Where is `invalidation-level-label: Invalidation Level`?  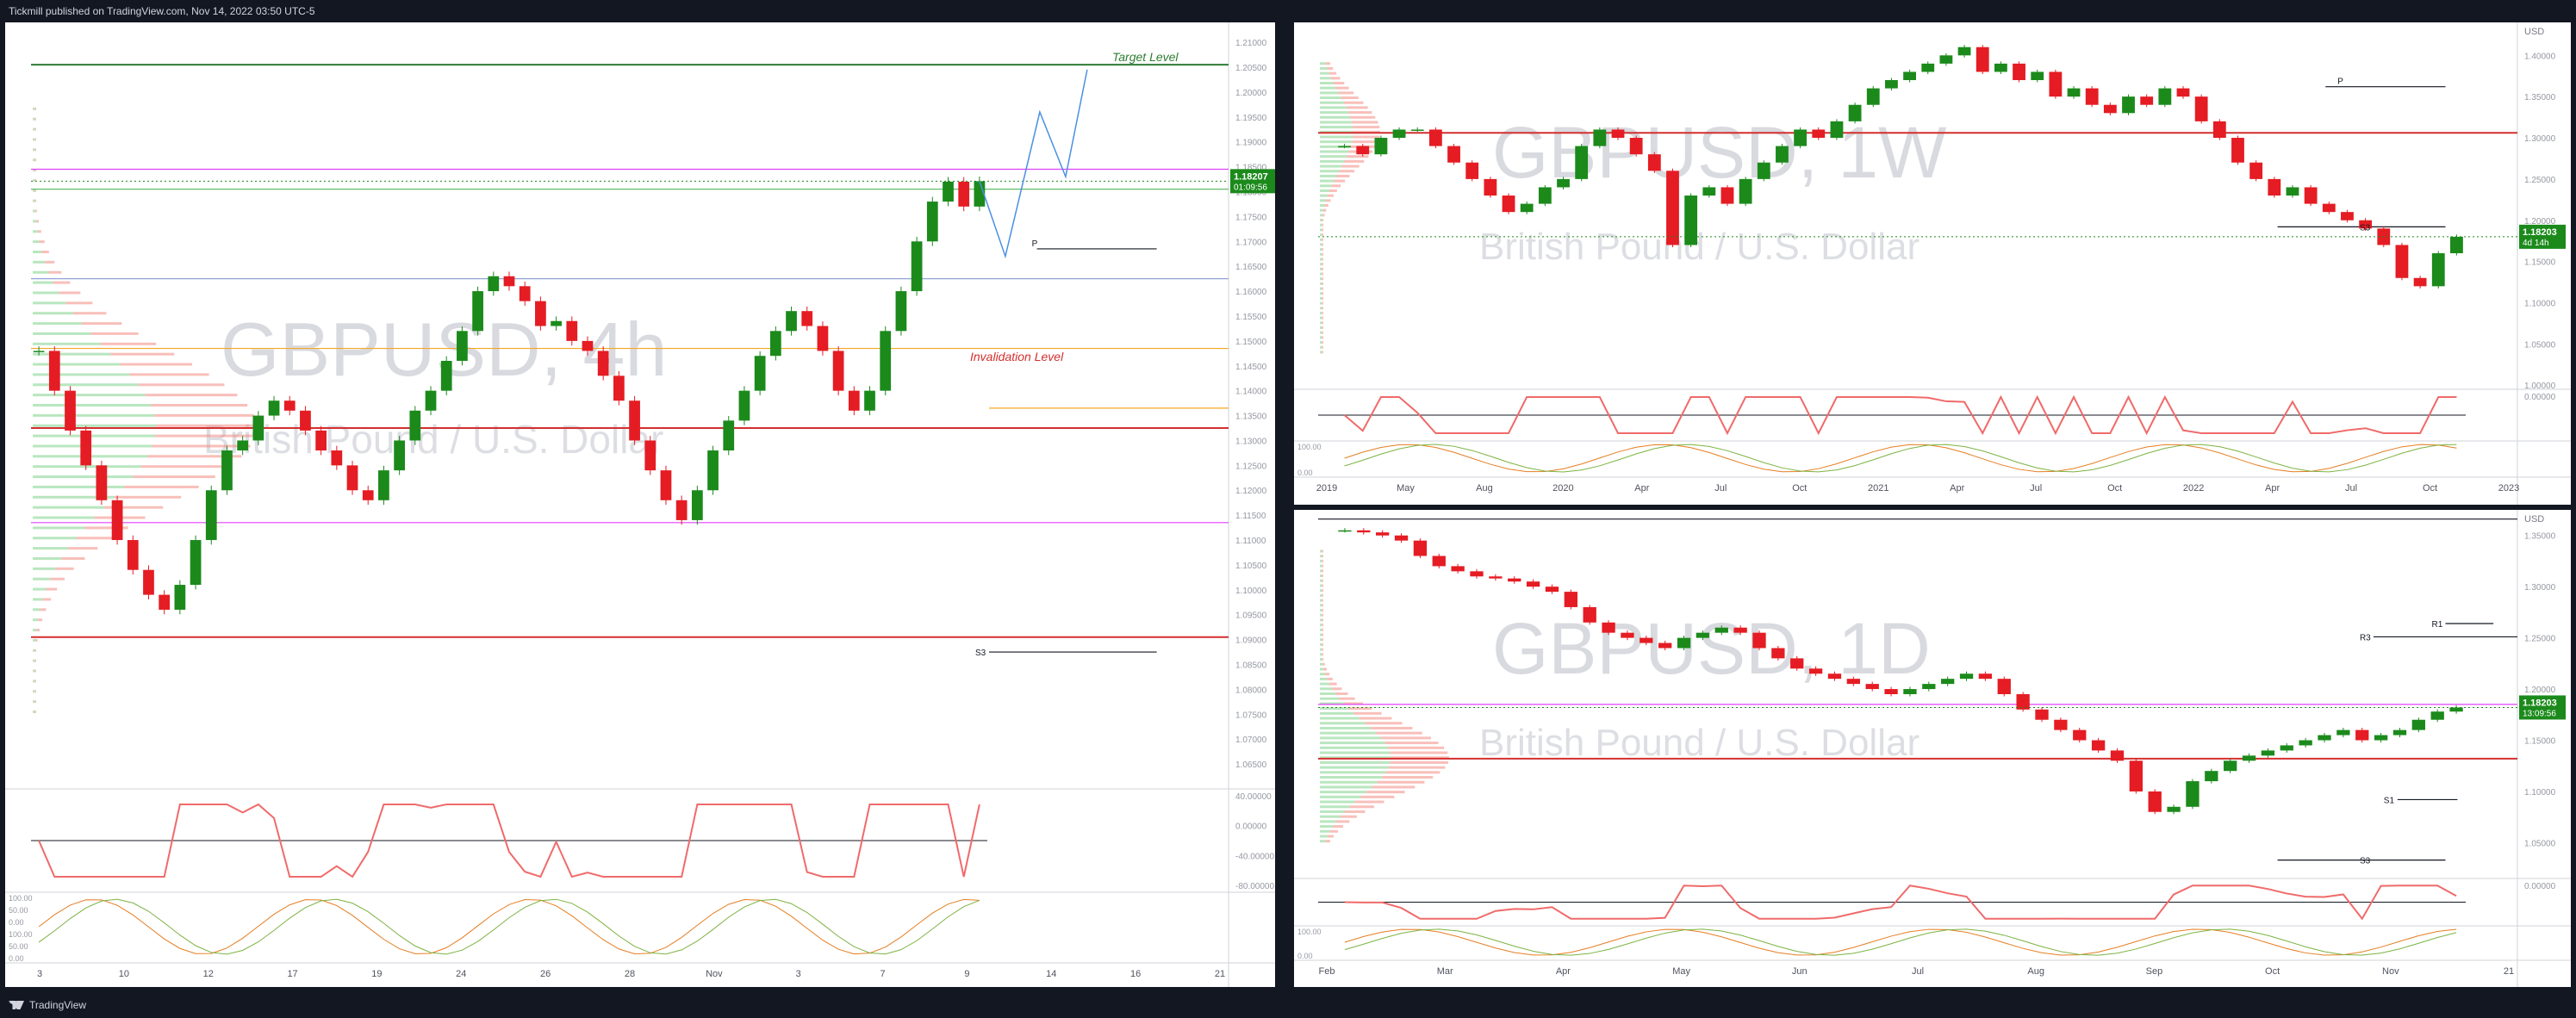
invalidation-level-label: Invalidation Level is located at coordinates (1017, 356).